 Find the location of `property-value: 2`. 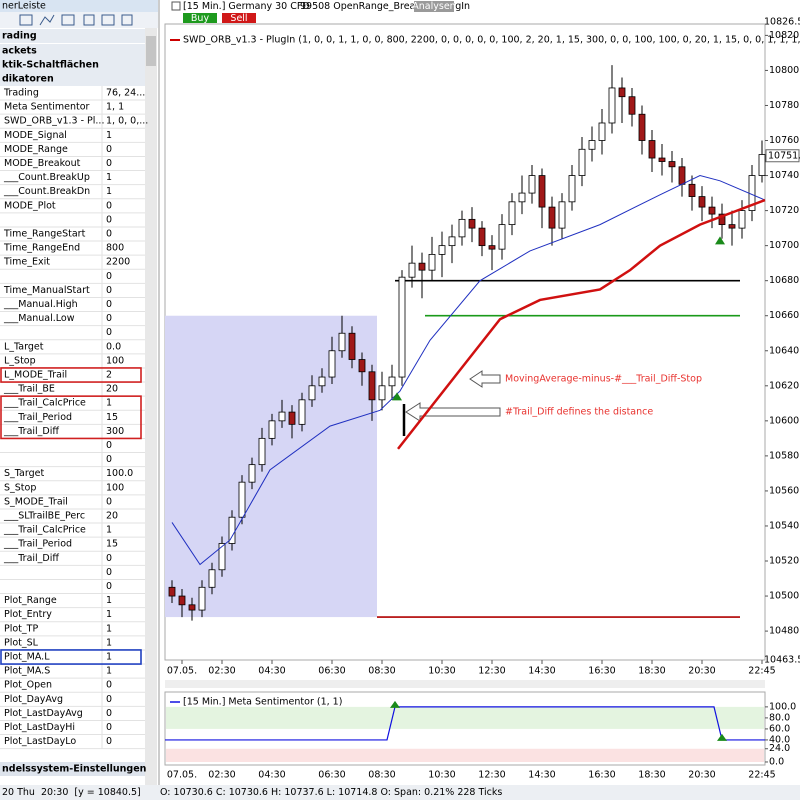

property-value: 2 is located at coordinates (109, 375).